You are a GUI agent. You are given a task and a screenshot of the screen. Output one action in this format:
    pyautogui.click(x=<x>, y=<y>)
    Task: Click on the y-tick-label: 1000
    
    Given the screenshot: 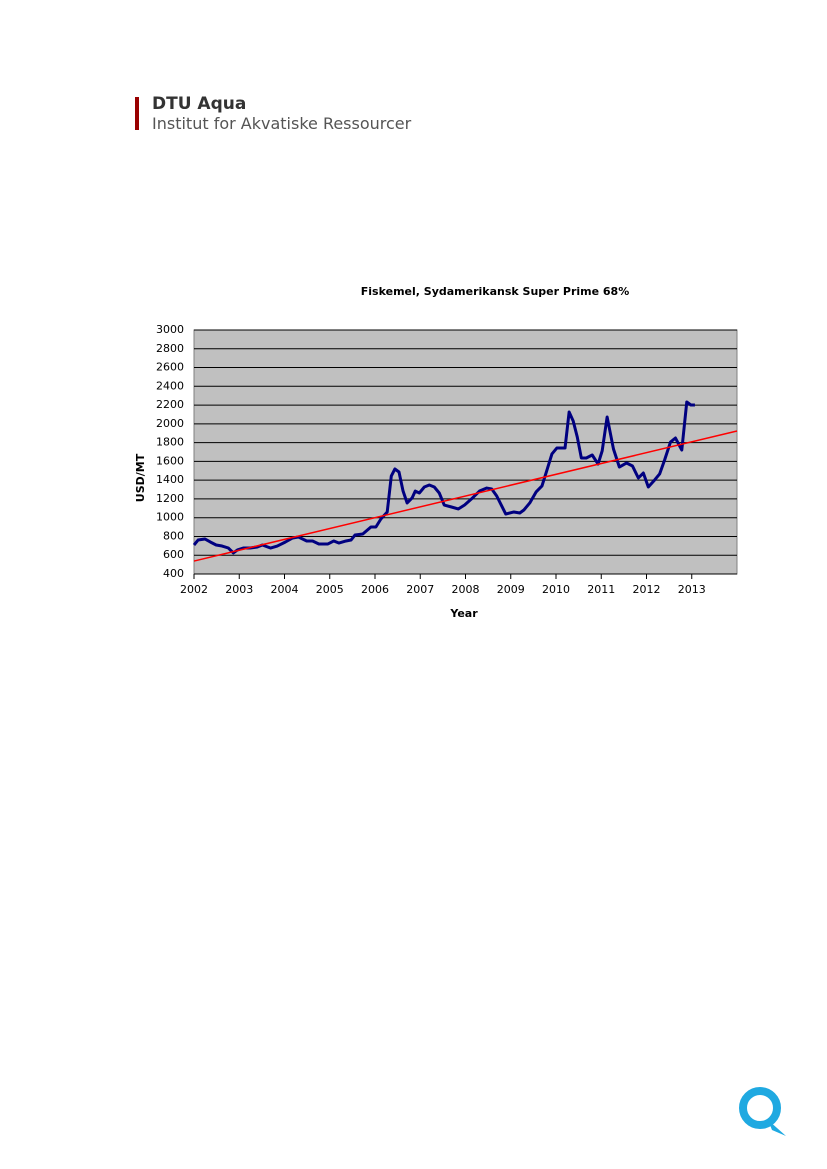 What is the action you would take?
    pyautogui.click(x=170, y=517)
    